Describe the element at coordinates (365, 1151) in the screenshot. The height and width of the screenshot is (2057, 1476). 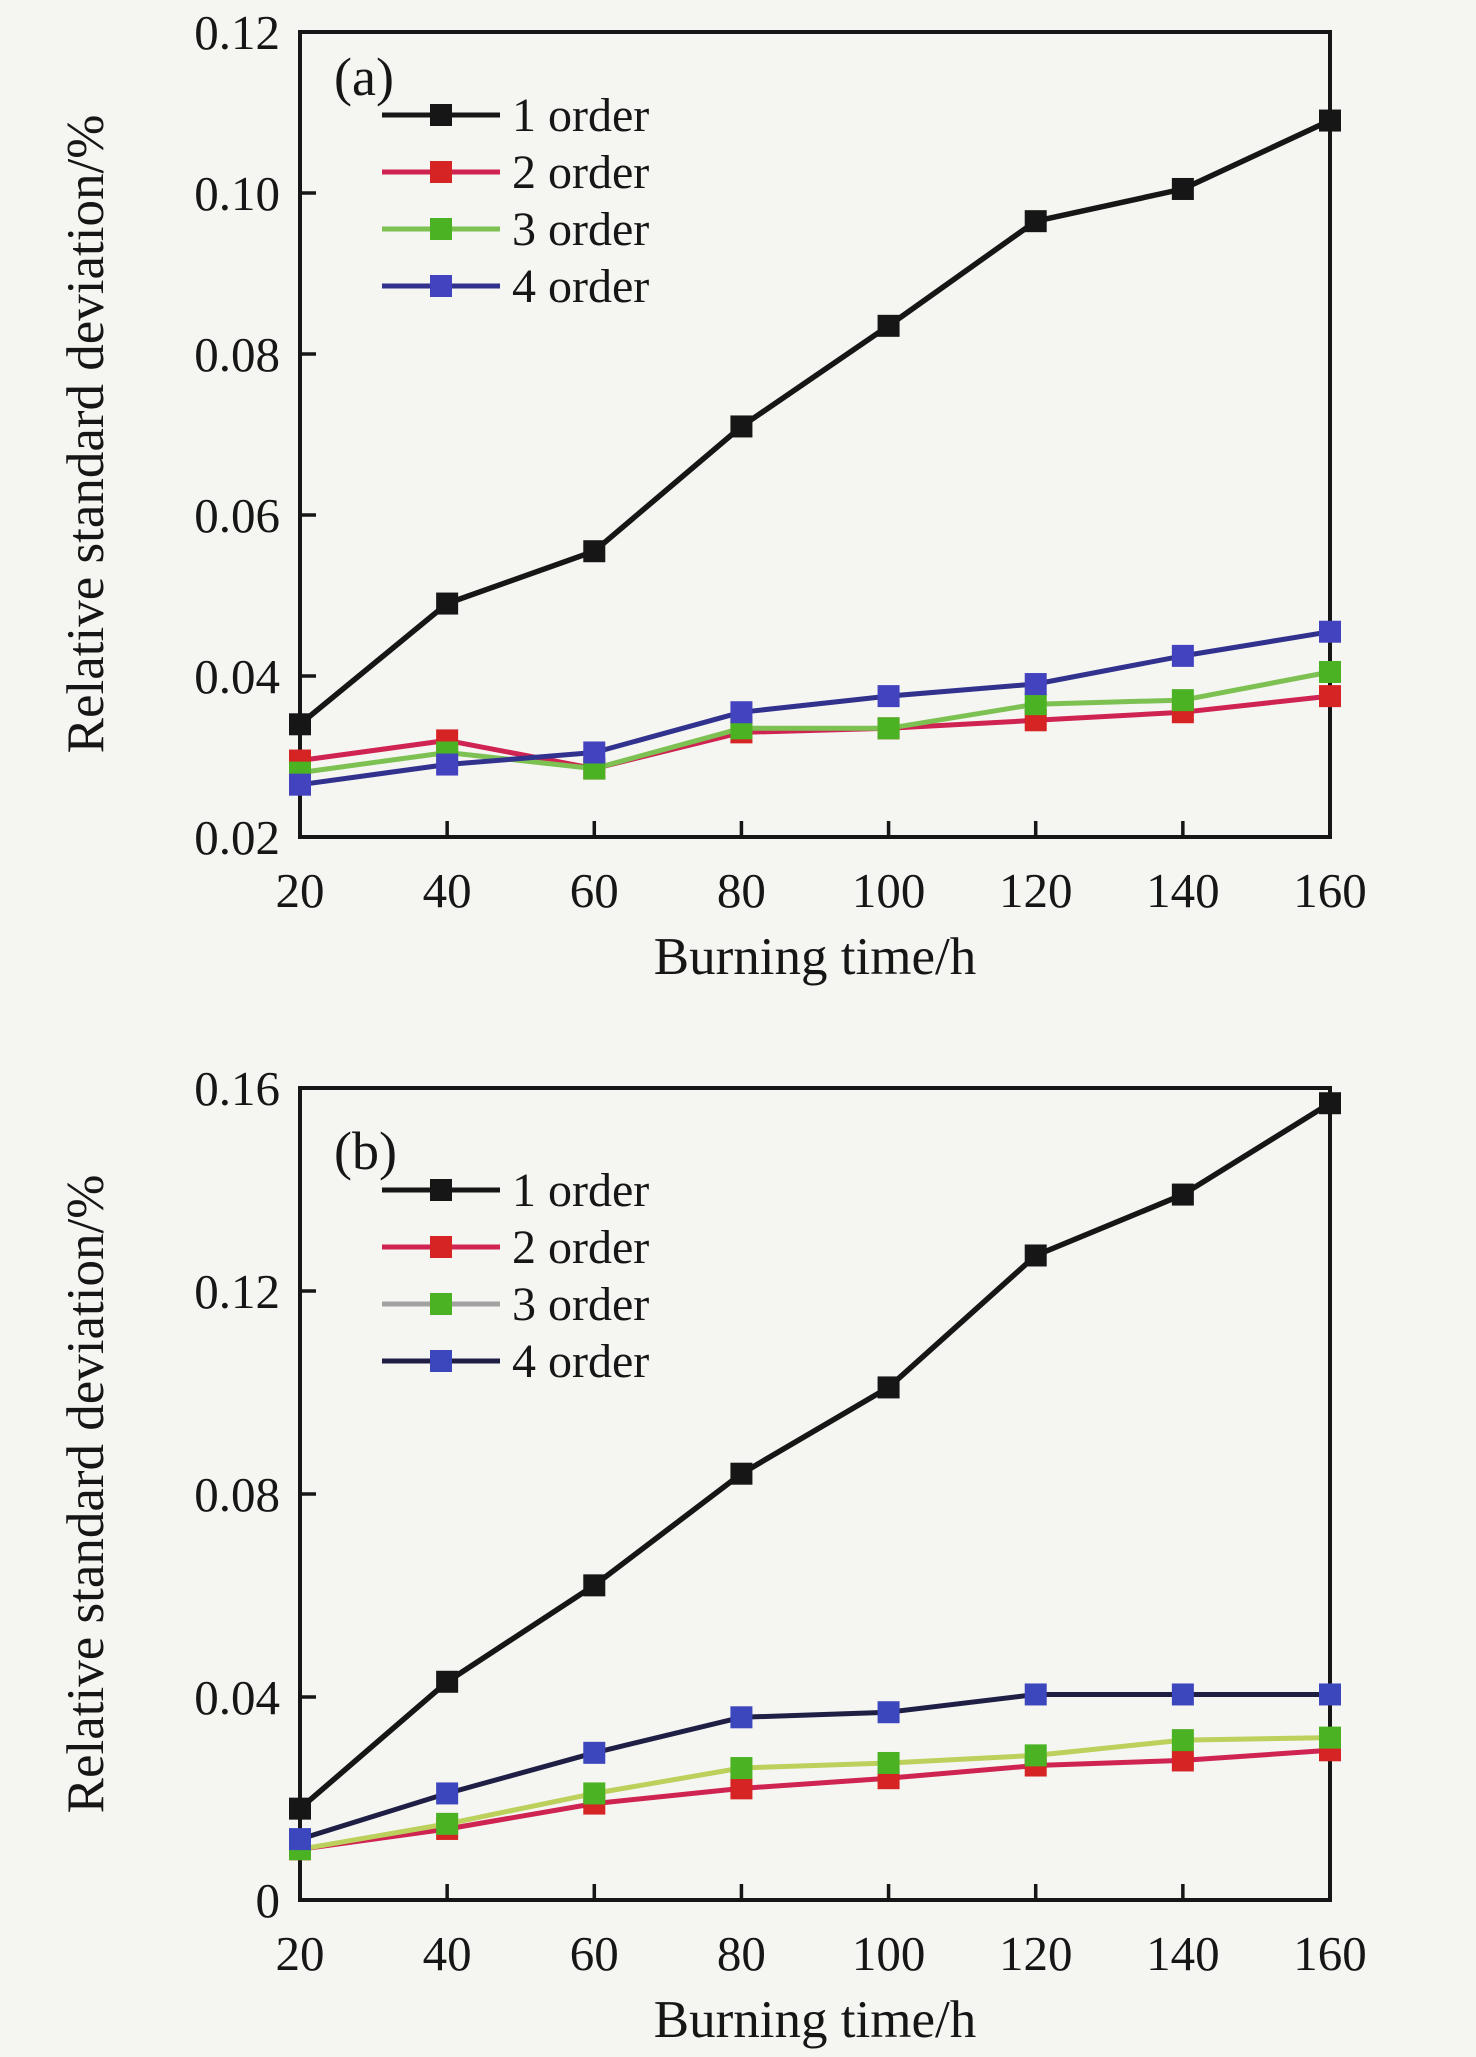
I see `panel-b-label: (b)` at that location.